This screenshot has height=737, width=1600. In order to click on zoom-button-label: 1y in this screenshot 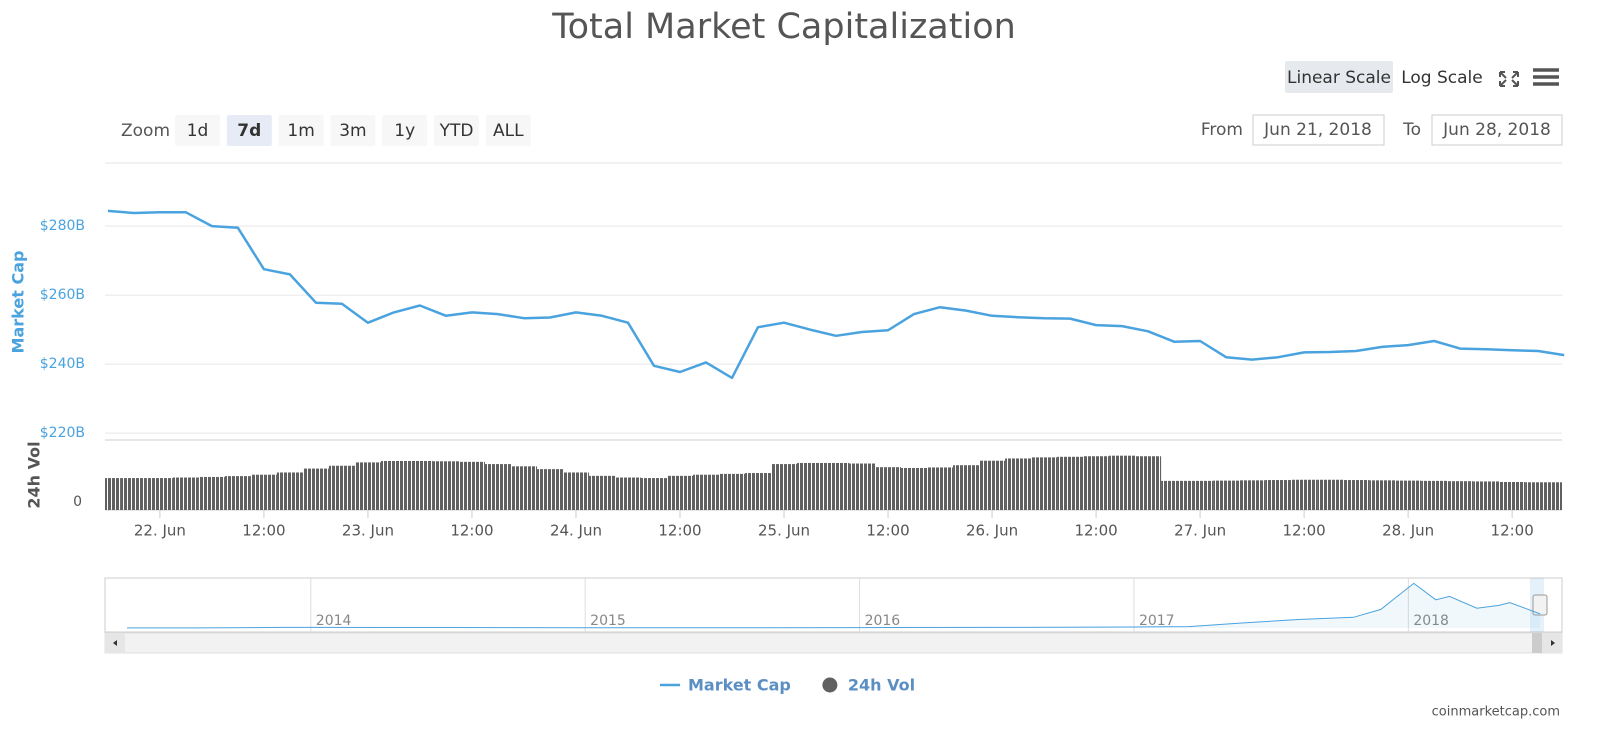, I will do `click(404, 131)`.